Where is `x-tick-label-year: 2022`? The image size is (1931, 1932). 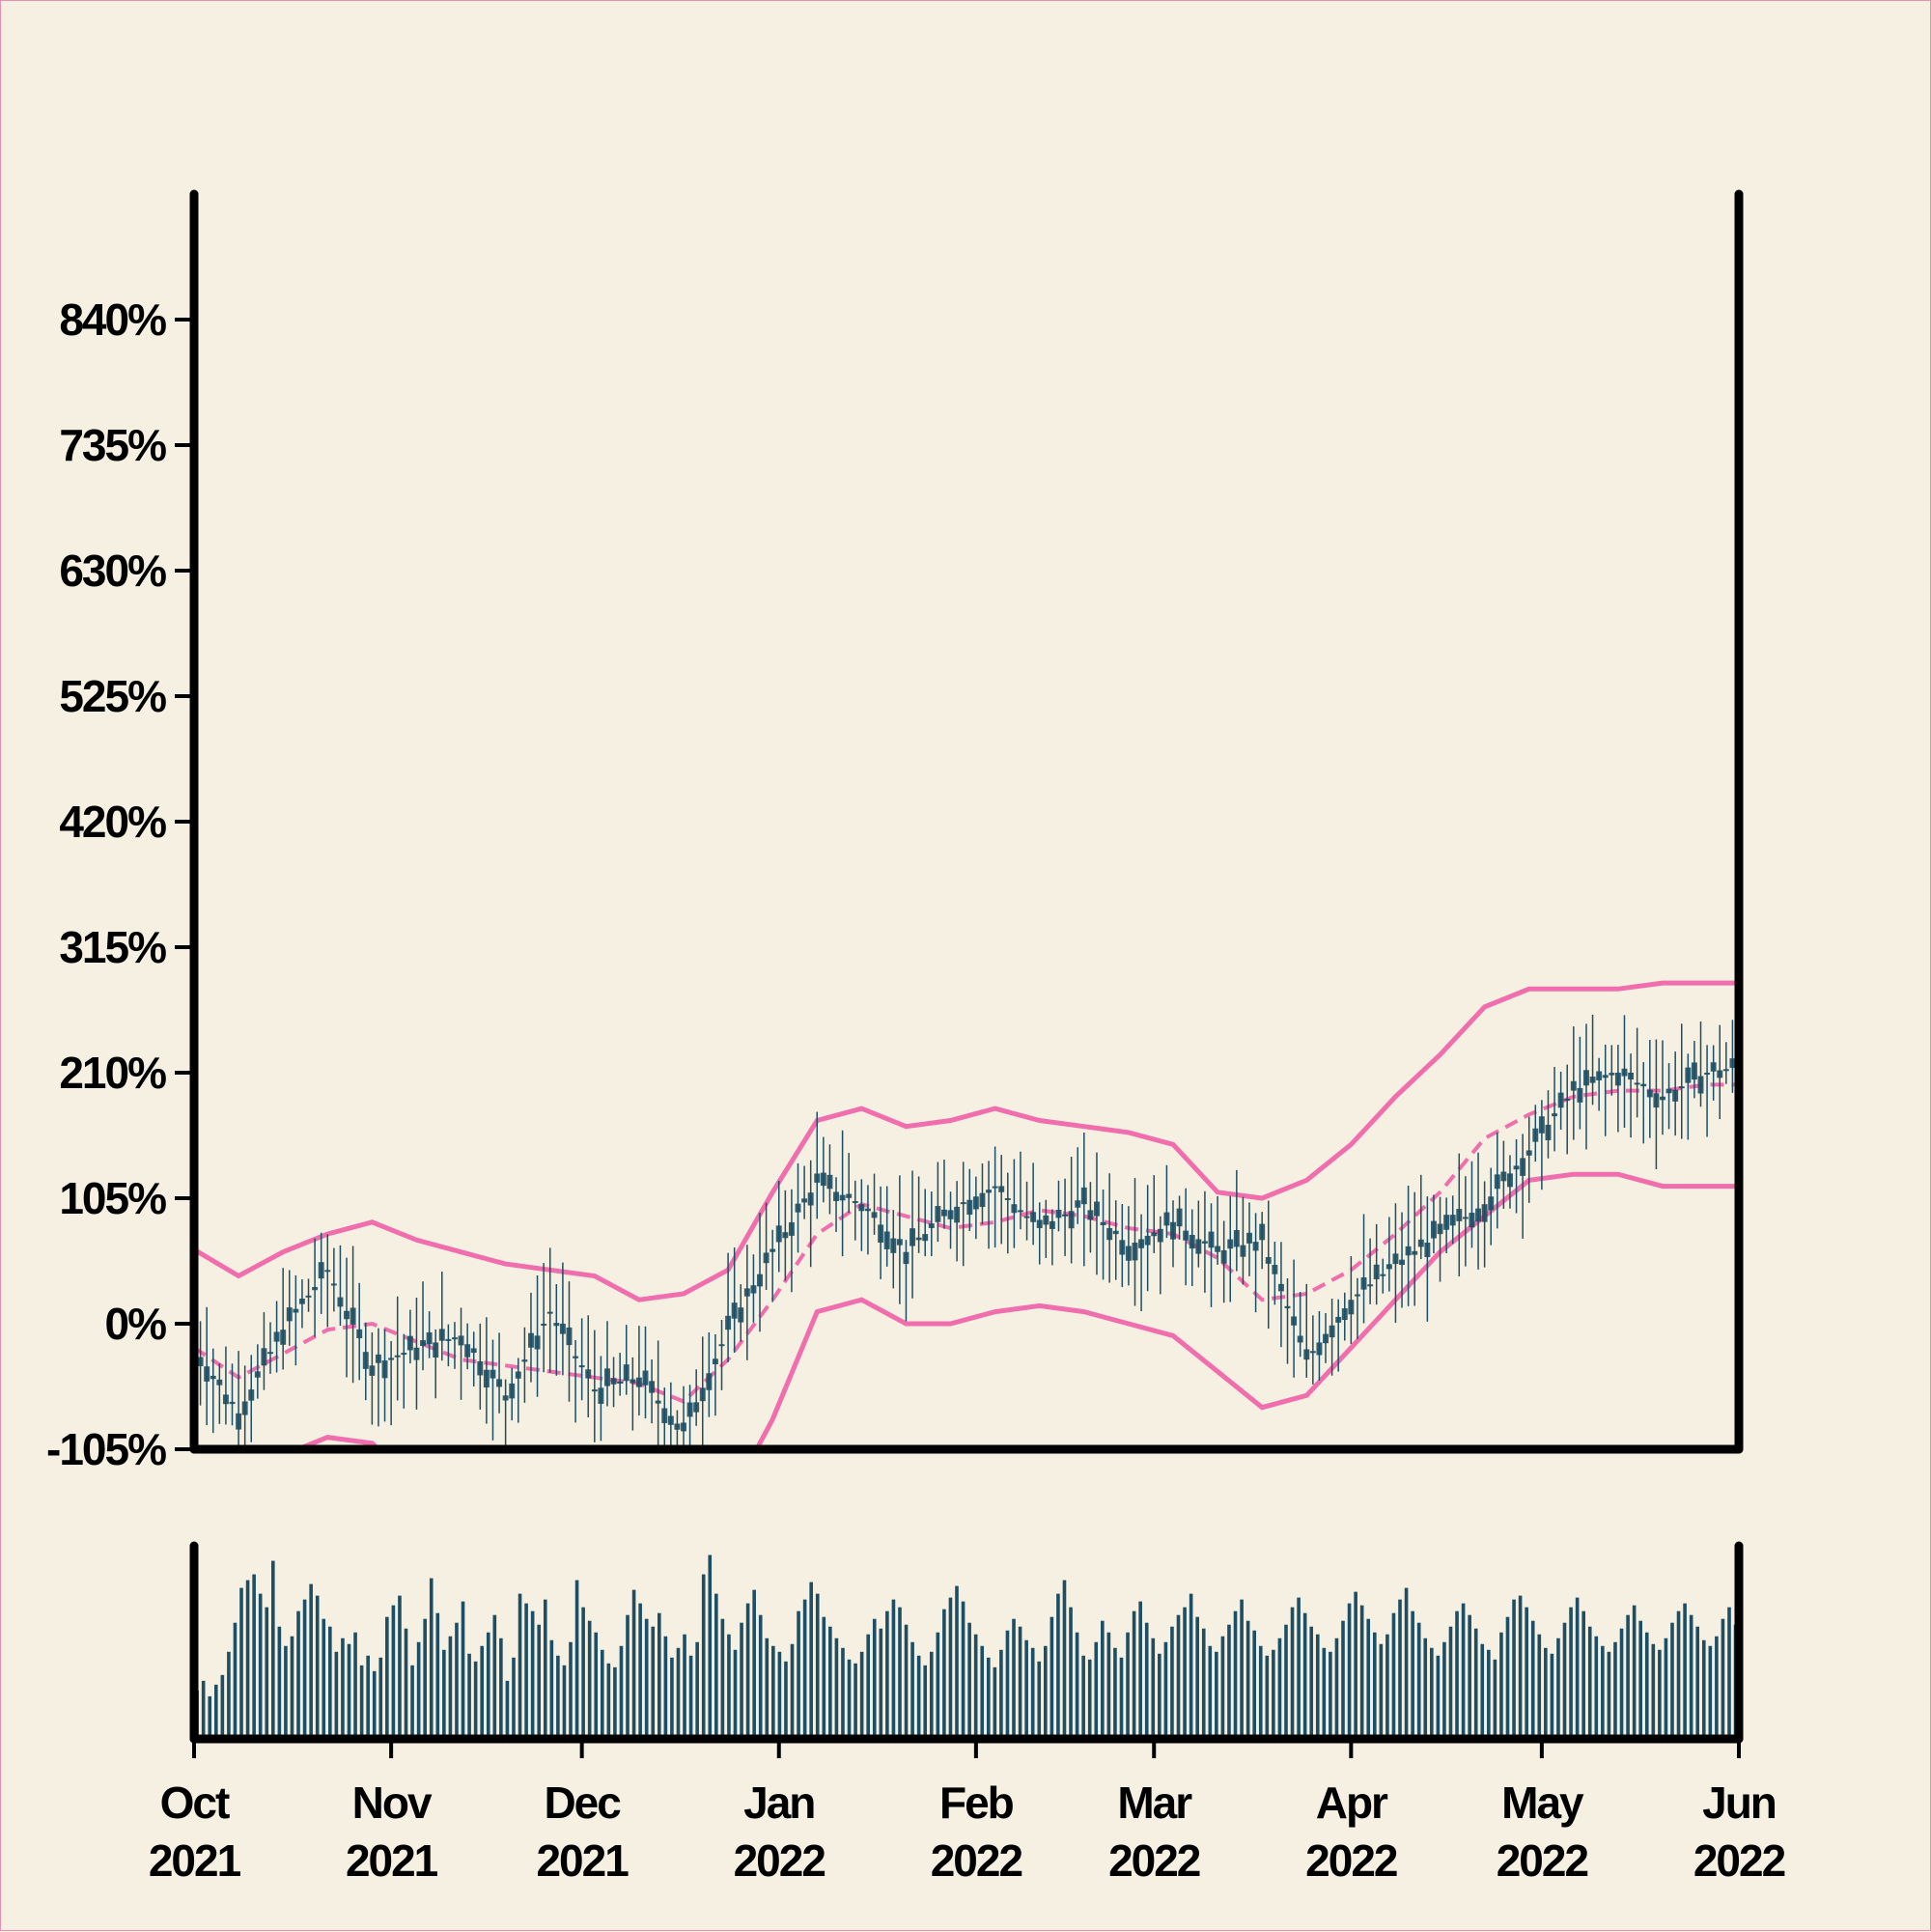 x-tick-label-year: 2022 is located at coordinates (1739, 1861).